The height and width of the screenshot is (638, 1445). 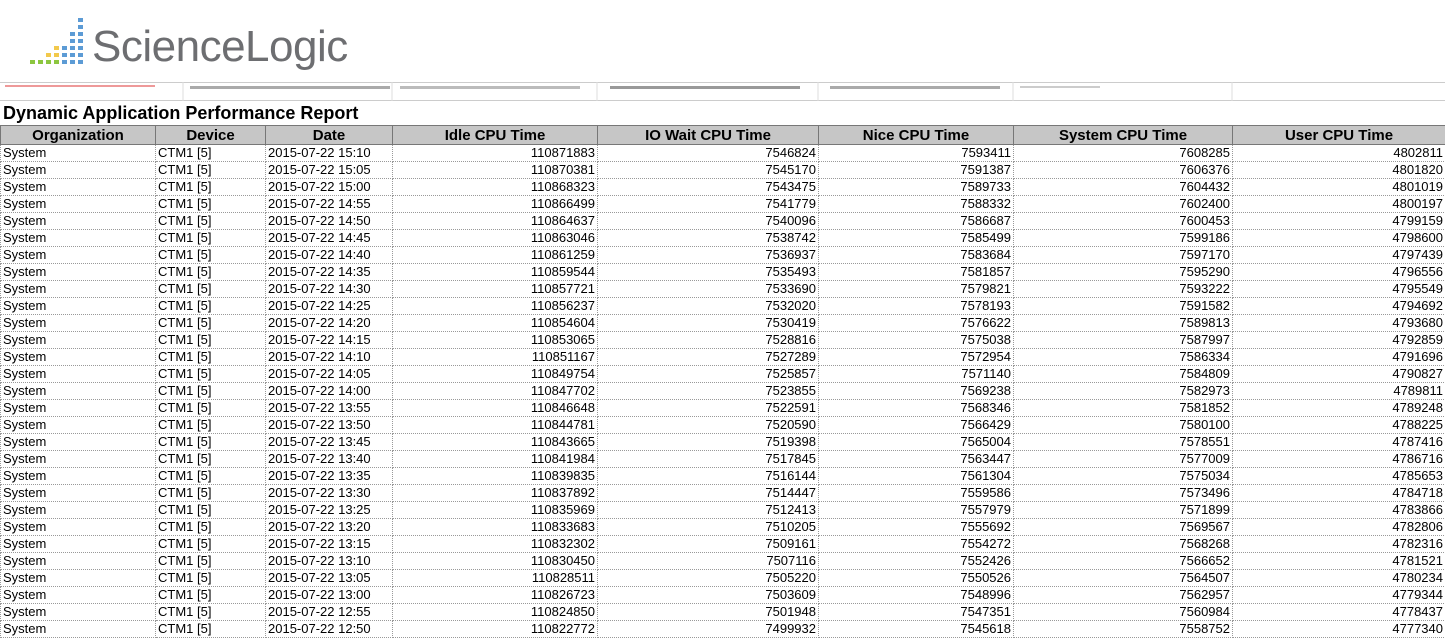 What do you see at coordinates (708, 544) in the screenshot?
I see `table-cell: 7509161` at bounding box center [708, 544].